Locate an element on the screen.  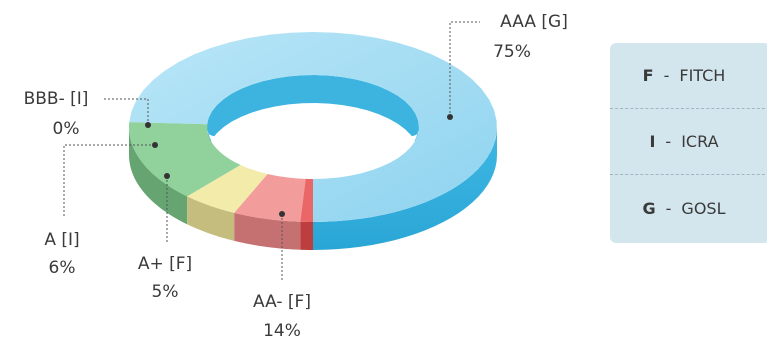
slice-value-label: 14% is located at coordinates (282, 329).